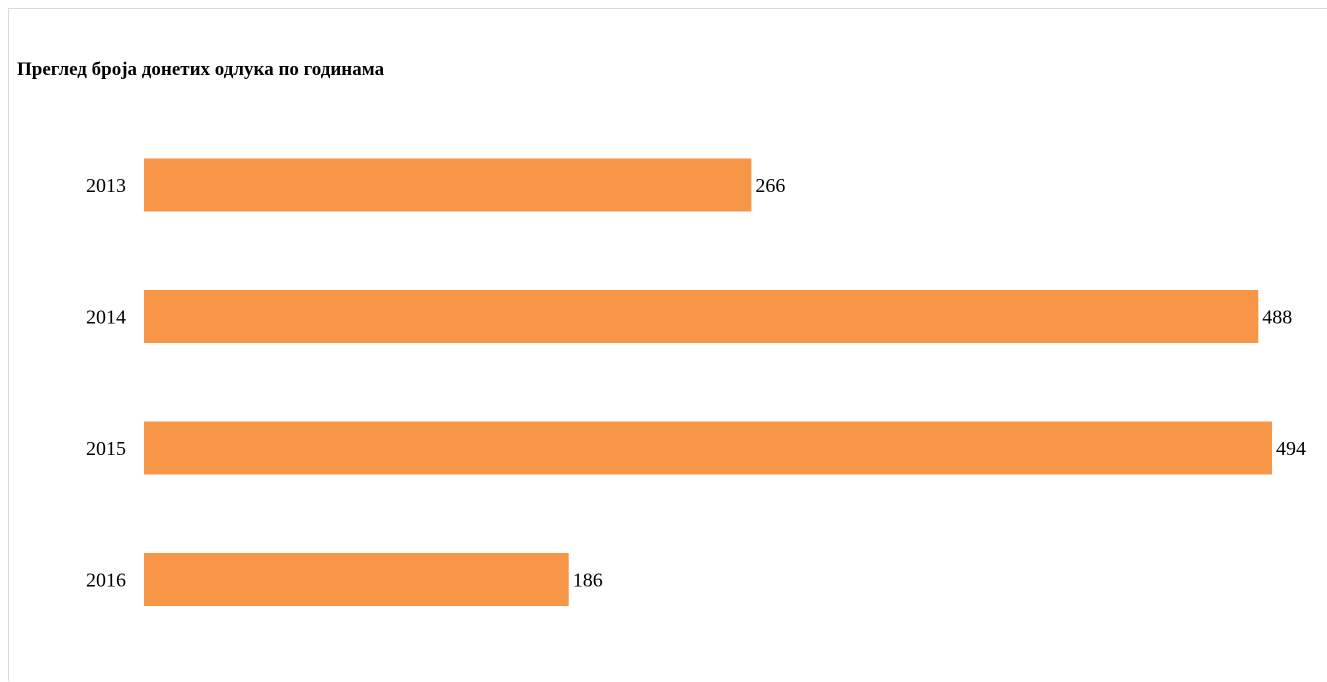 This screenshot has width=1327, height=682. I want to click on data-label-2014: 488, so click(1277, 318).